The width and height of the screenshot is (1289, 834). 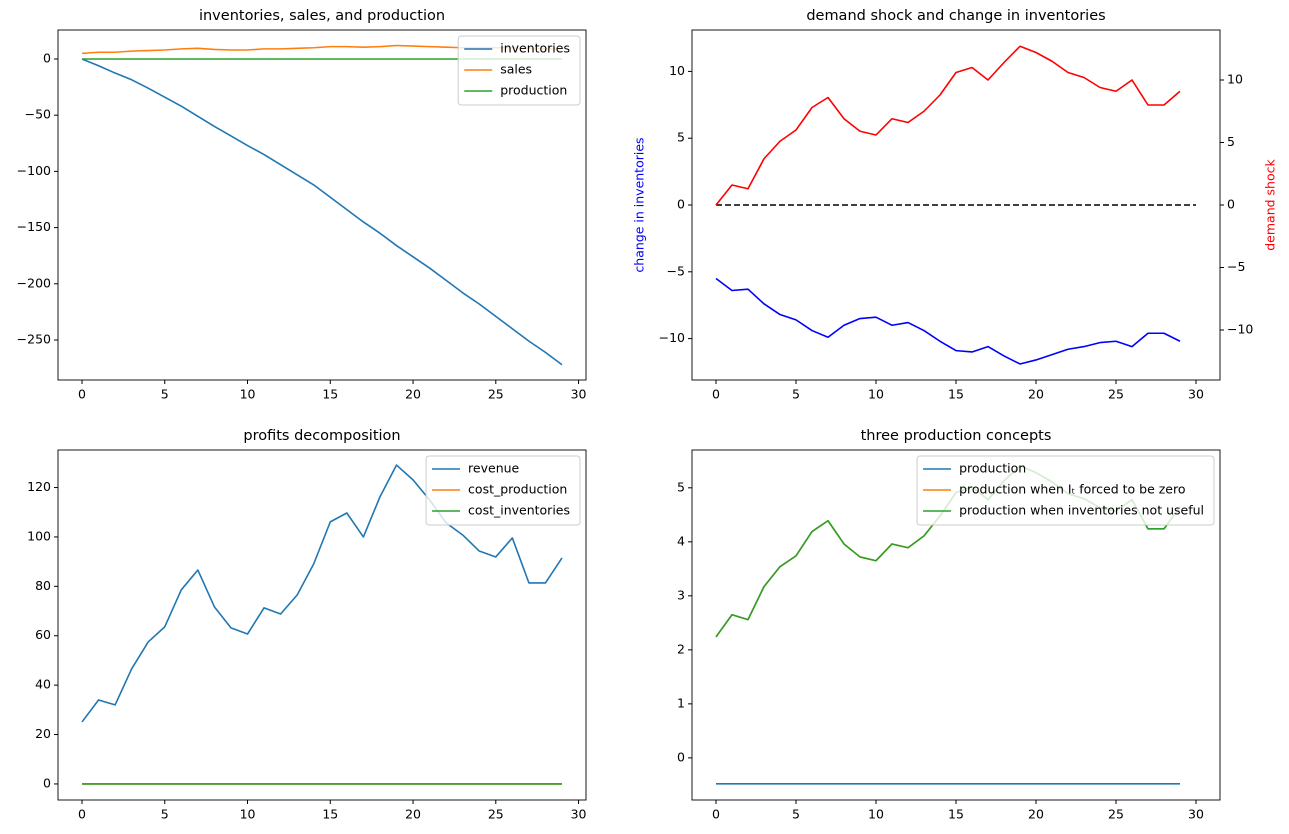 What do you see at coordinates (956, 436) in the screenshot?
I see `subplot-title: three production concepts` at bounding box center [956, 436].